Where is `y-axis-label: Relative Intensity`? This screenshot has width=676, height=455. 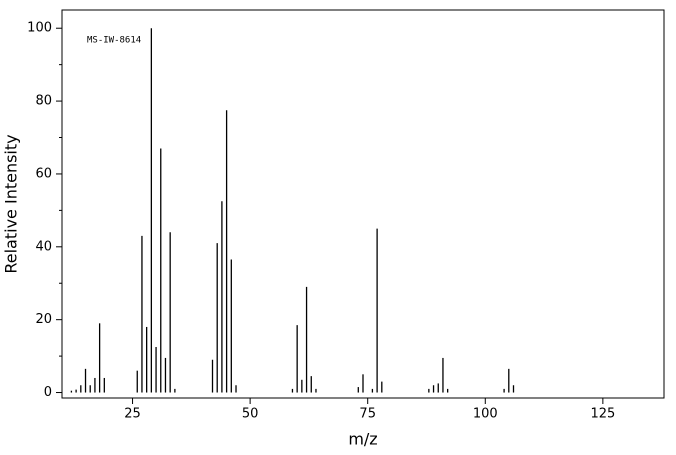 y-axis-label: Relative Intensity is located at coordinates (11, 203).